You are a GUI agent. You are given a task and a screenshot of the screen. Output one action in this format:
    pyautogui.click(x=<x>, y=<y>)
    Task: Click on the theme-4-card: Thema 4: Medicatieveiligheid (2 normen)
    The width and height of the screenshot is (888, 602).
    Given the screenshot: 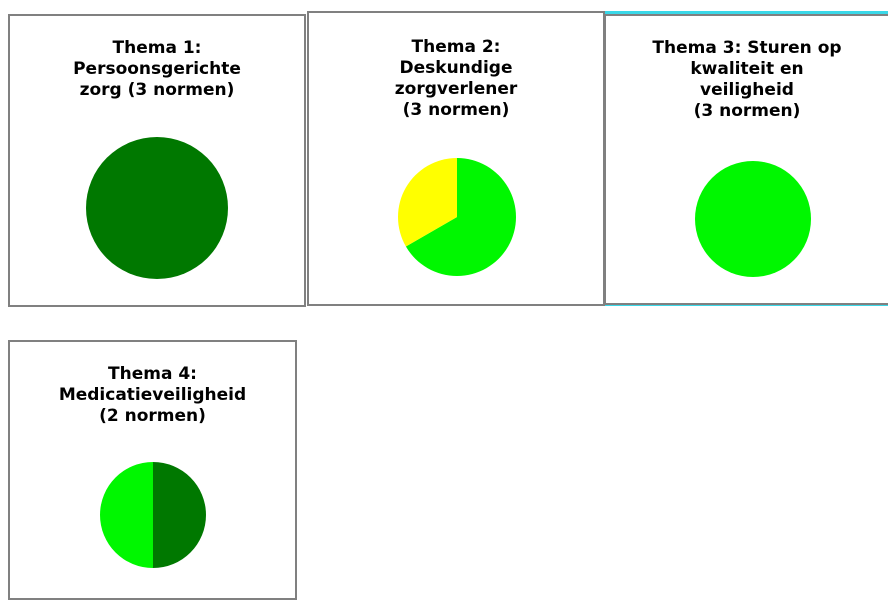 What is the action you would take?
    pyautogui.click(x=152, y=470)
    